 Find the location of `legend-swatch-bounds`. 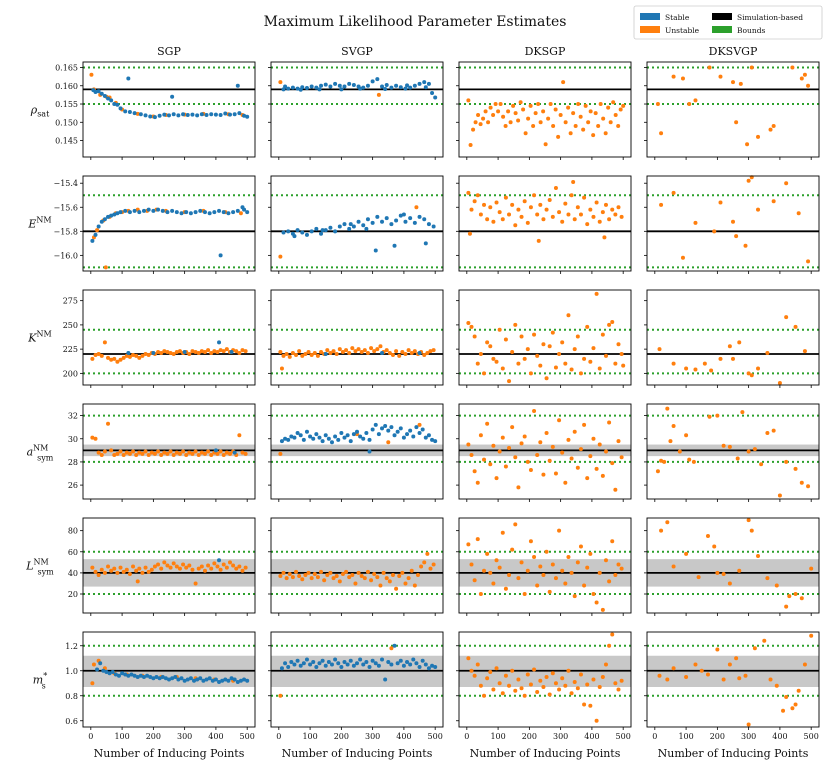

legend-swatch-bounds is located at coordinates (722, 29).